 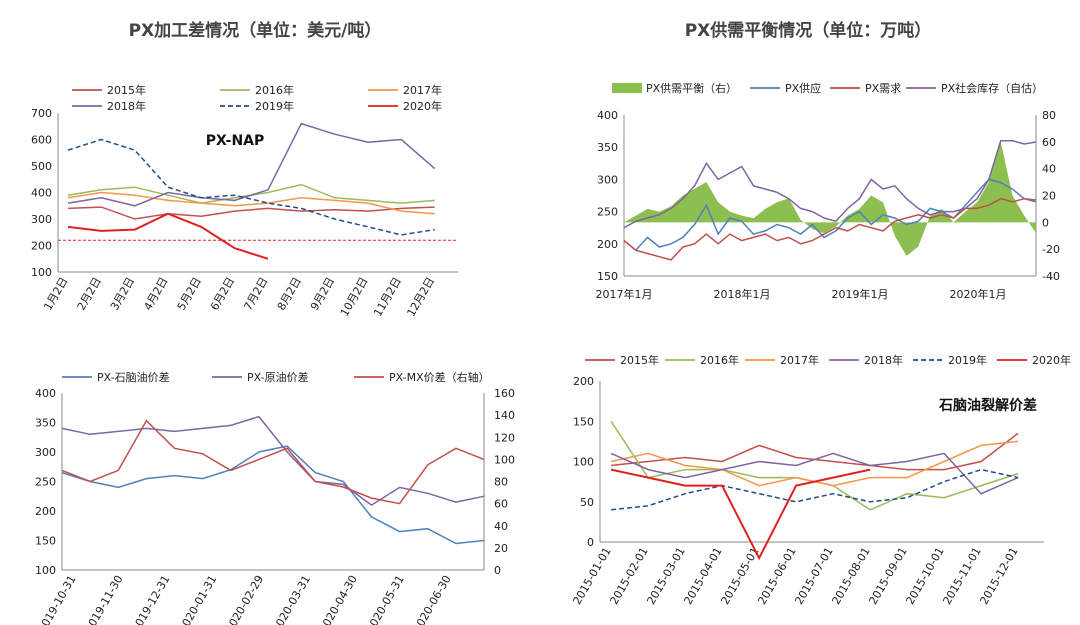 I want to click on chart2-title: PX供需平衡情况（单位：万吨）, so click(x=808, y=30).